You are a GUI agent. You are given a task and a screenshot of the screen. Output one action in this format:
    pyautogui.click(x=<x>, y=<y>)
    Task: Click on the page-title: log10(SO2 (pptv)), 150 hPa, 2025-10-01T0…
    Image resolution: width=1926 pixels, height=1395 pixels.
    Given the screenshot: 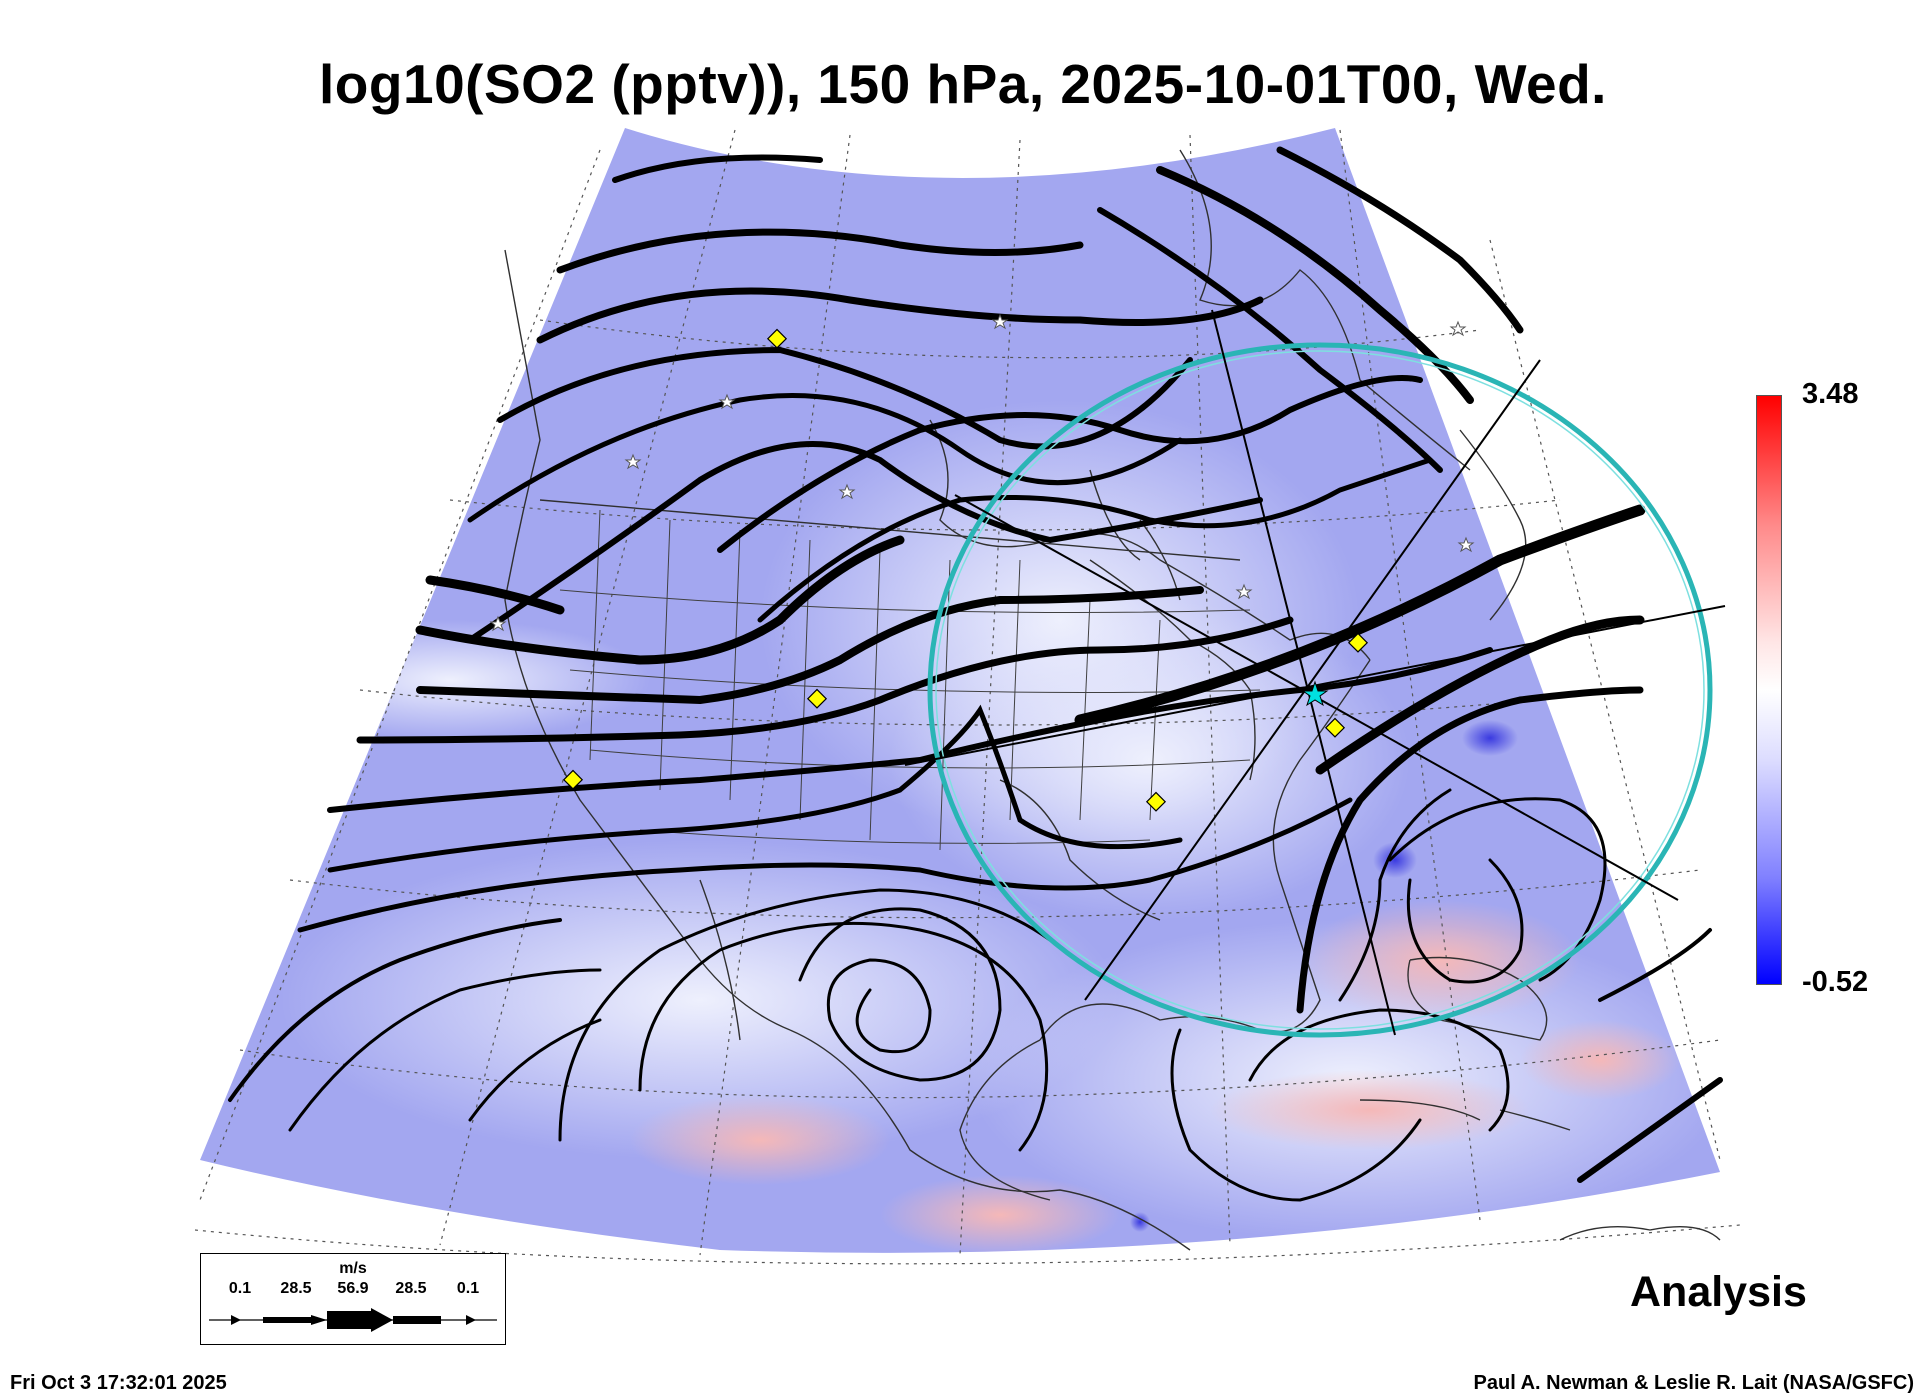 What is the action you would take?
    pyautogui.click(x=963, y=84)
    